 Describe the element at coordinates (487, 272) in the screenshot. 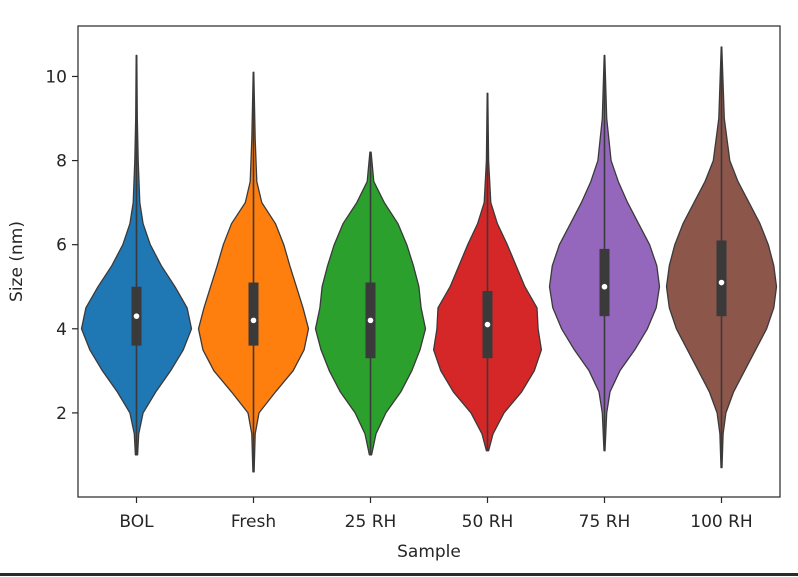

I see `violin-50-rh` at that location.